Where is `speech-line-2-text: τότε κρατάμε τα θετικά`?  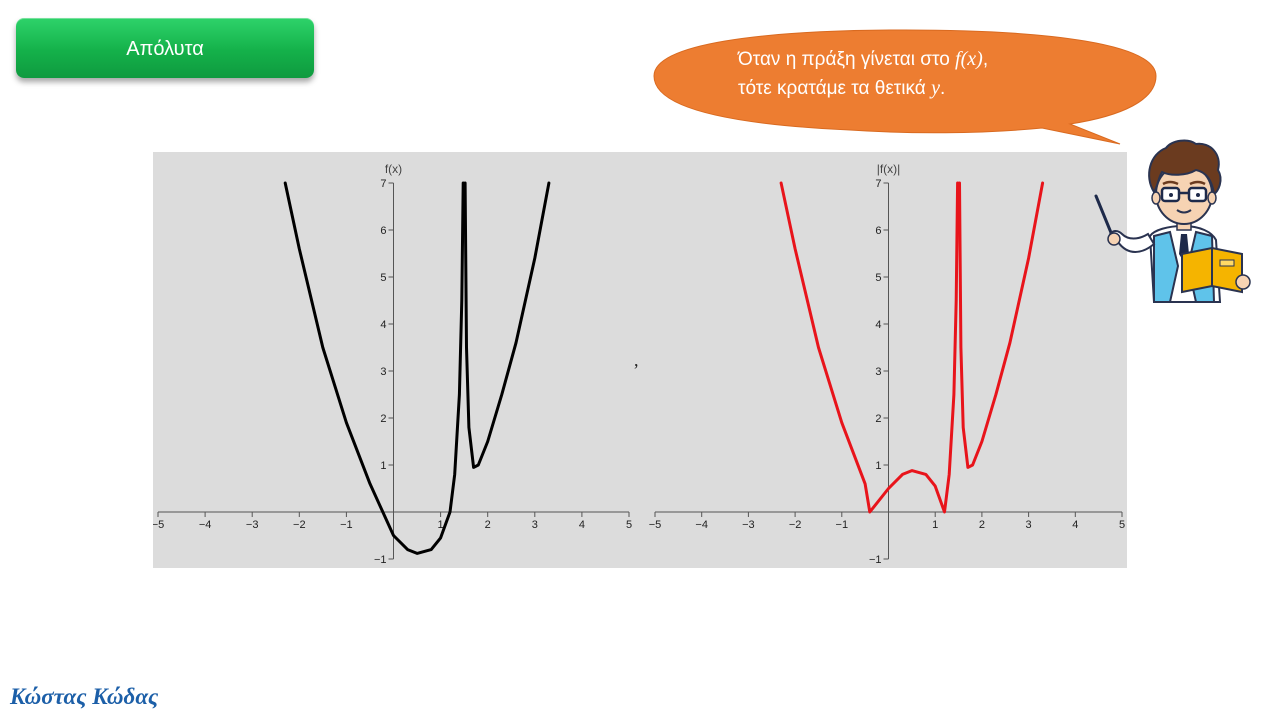
speech-line-2-text: τότε κρατάμε τα θετικά is located at coordinates (835, 88).